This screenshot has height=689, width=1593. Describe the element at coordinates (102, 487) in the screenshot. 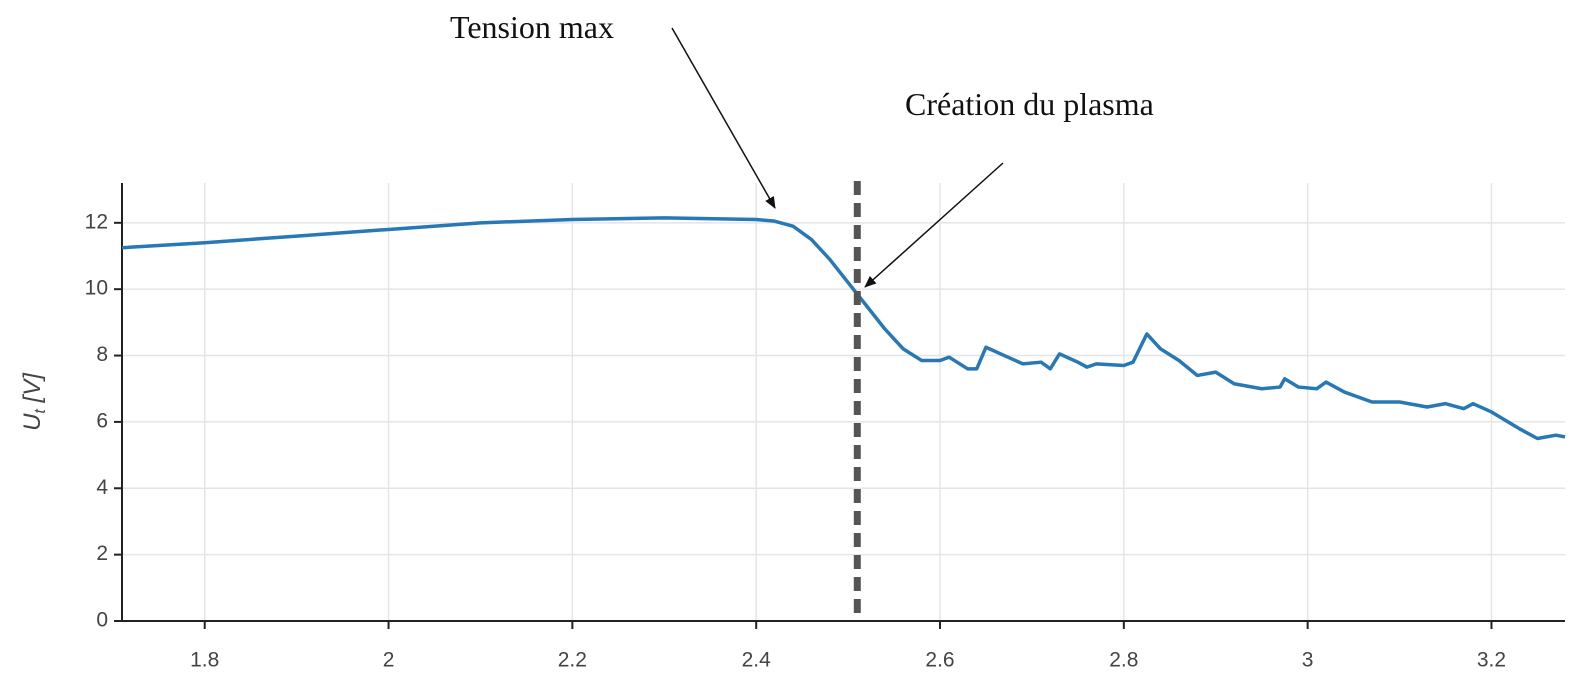

I see `y-tick-label: 4` at that location.